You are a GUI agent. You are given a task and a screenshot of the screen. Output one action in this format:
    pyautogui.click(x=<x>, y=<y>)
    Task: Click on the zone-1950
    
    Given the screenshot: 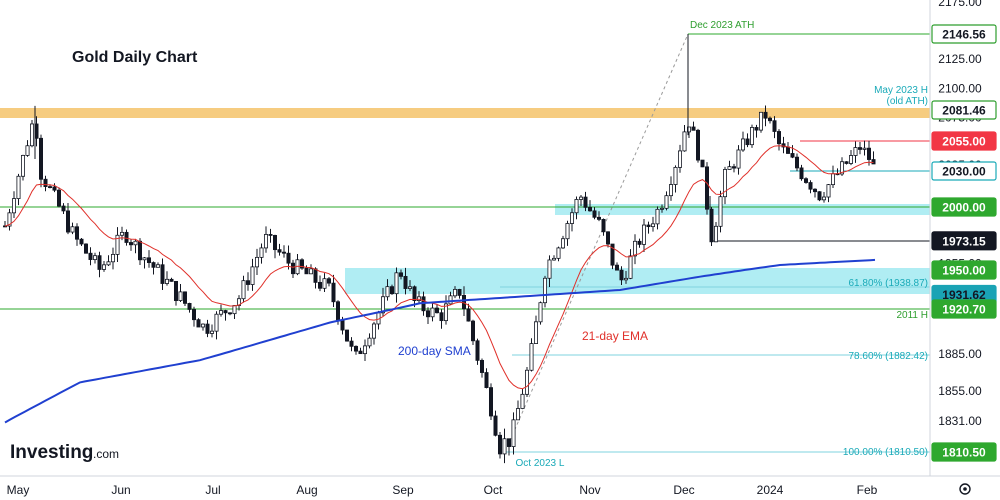 What is the action you would take?
    pyautogui.click(x=637, y=281)
    